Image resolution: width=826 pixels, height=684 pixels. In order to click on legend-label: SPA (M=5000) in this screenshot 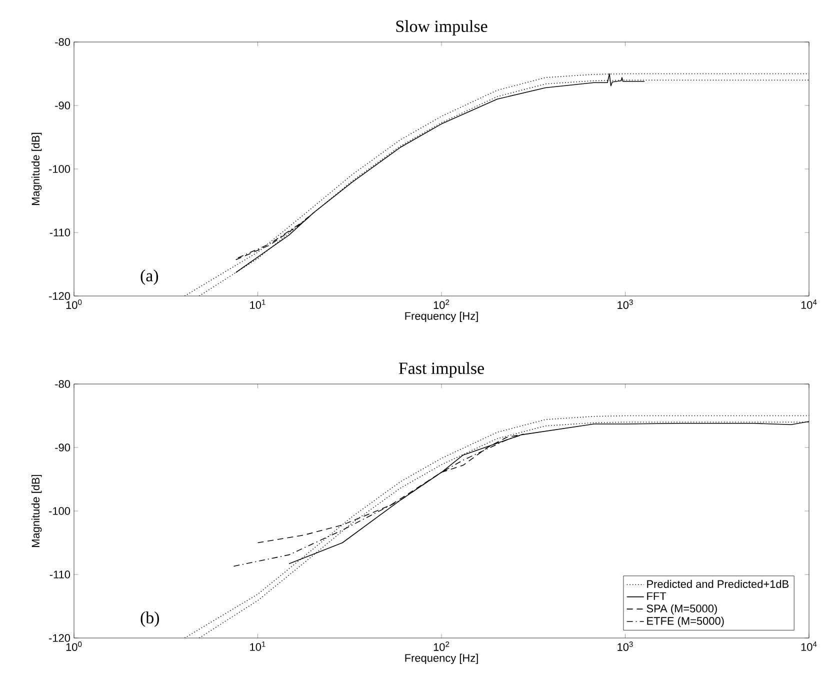, I will do `click(681, 609)`.